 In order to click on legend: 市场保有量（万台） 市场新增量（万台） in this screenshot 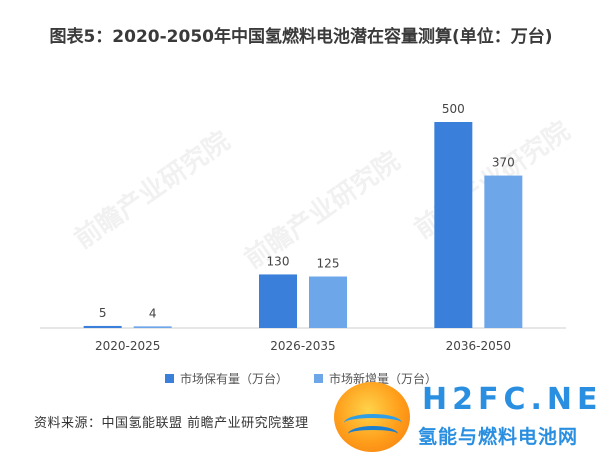, I will do `click(301, 378)`.